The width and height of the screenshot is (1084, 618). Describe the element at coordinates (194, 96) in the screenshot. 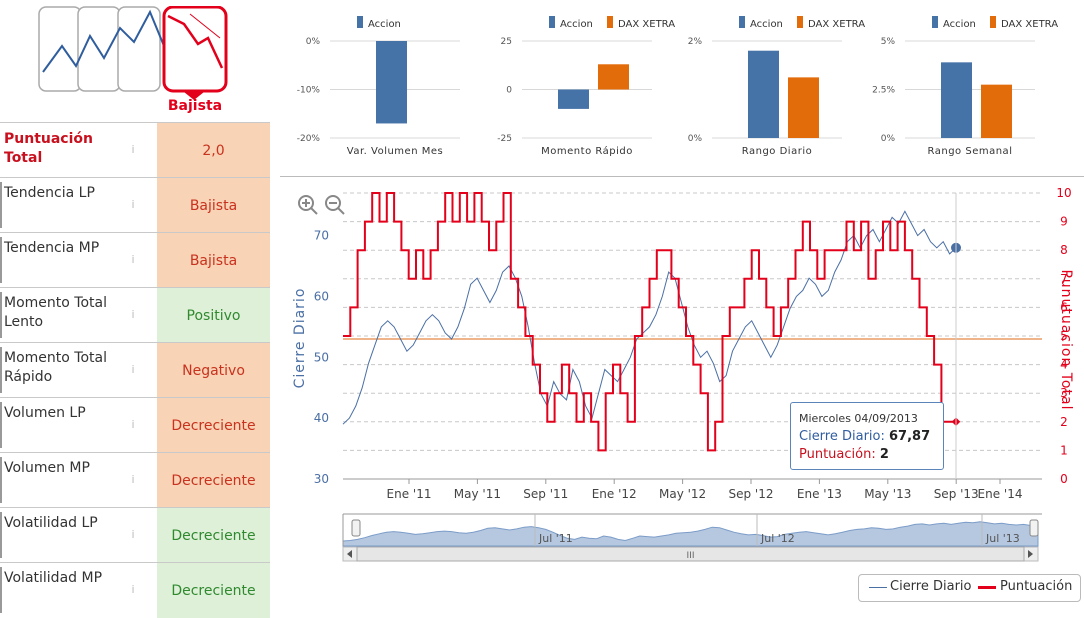

I see `badge-pointer` at that location.